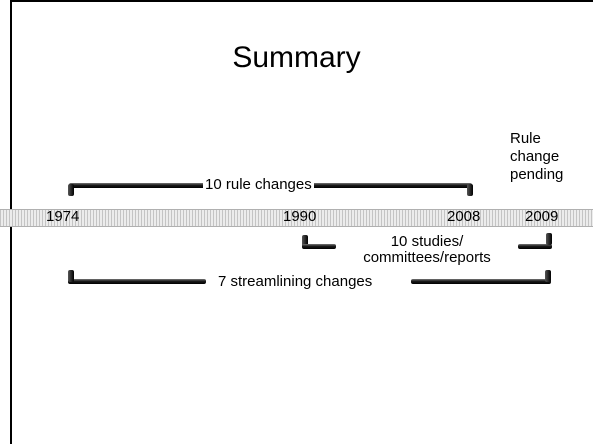 The width and height of the screenshot is (593, 444). Describe the element at coordinates (548, 276) in the screenshot. I see `streamlining-bracket-right-cap` at that location.